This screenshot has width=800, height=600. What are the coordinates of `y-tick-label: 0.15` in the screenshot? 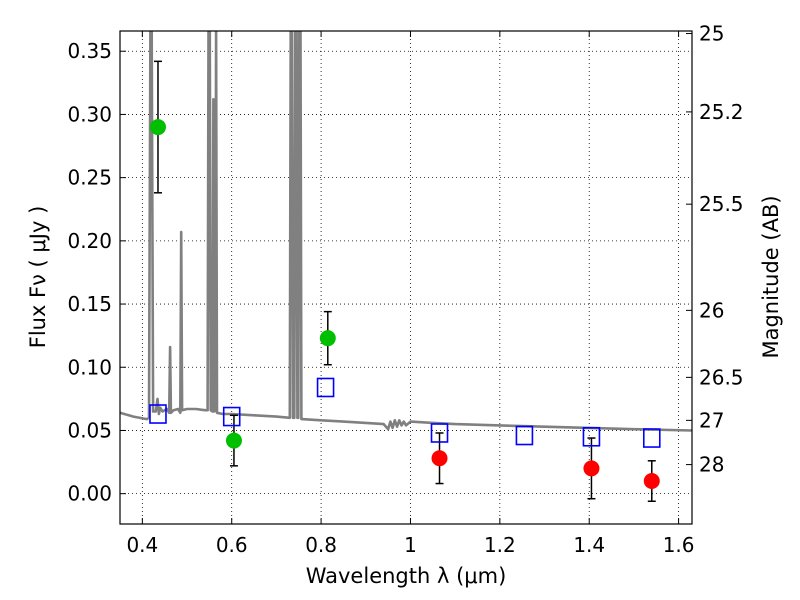 It's located at (89, 304).